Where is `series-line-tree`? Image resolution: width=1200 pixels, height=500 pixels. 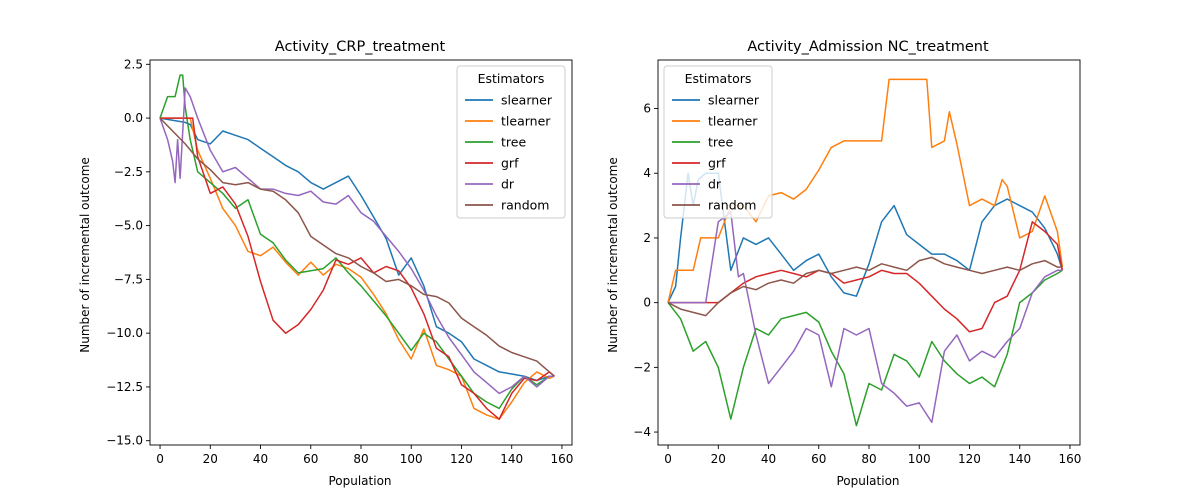 series-line-tree is located at coordinates (865, 348).